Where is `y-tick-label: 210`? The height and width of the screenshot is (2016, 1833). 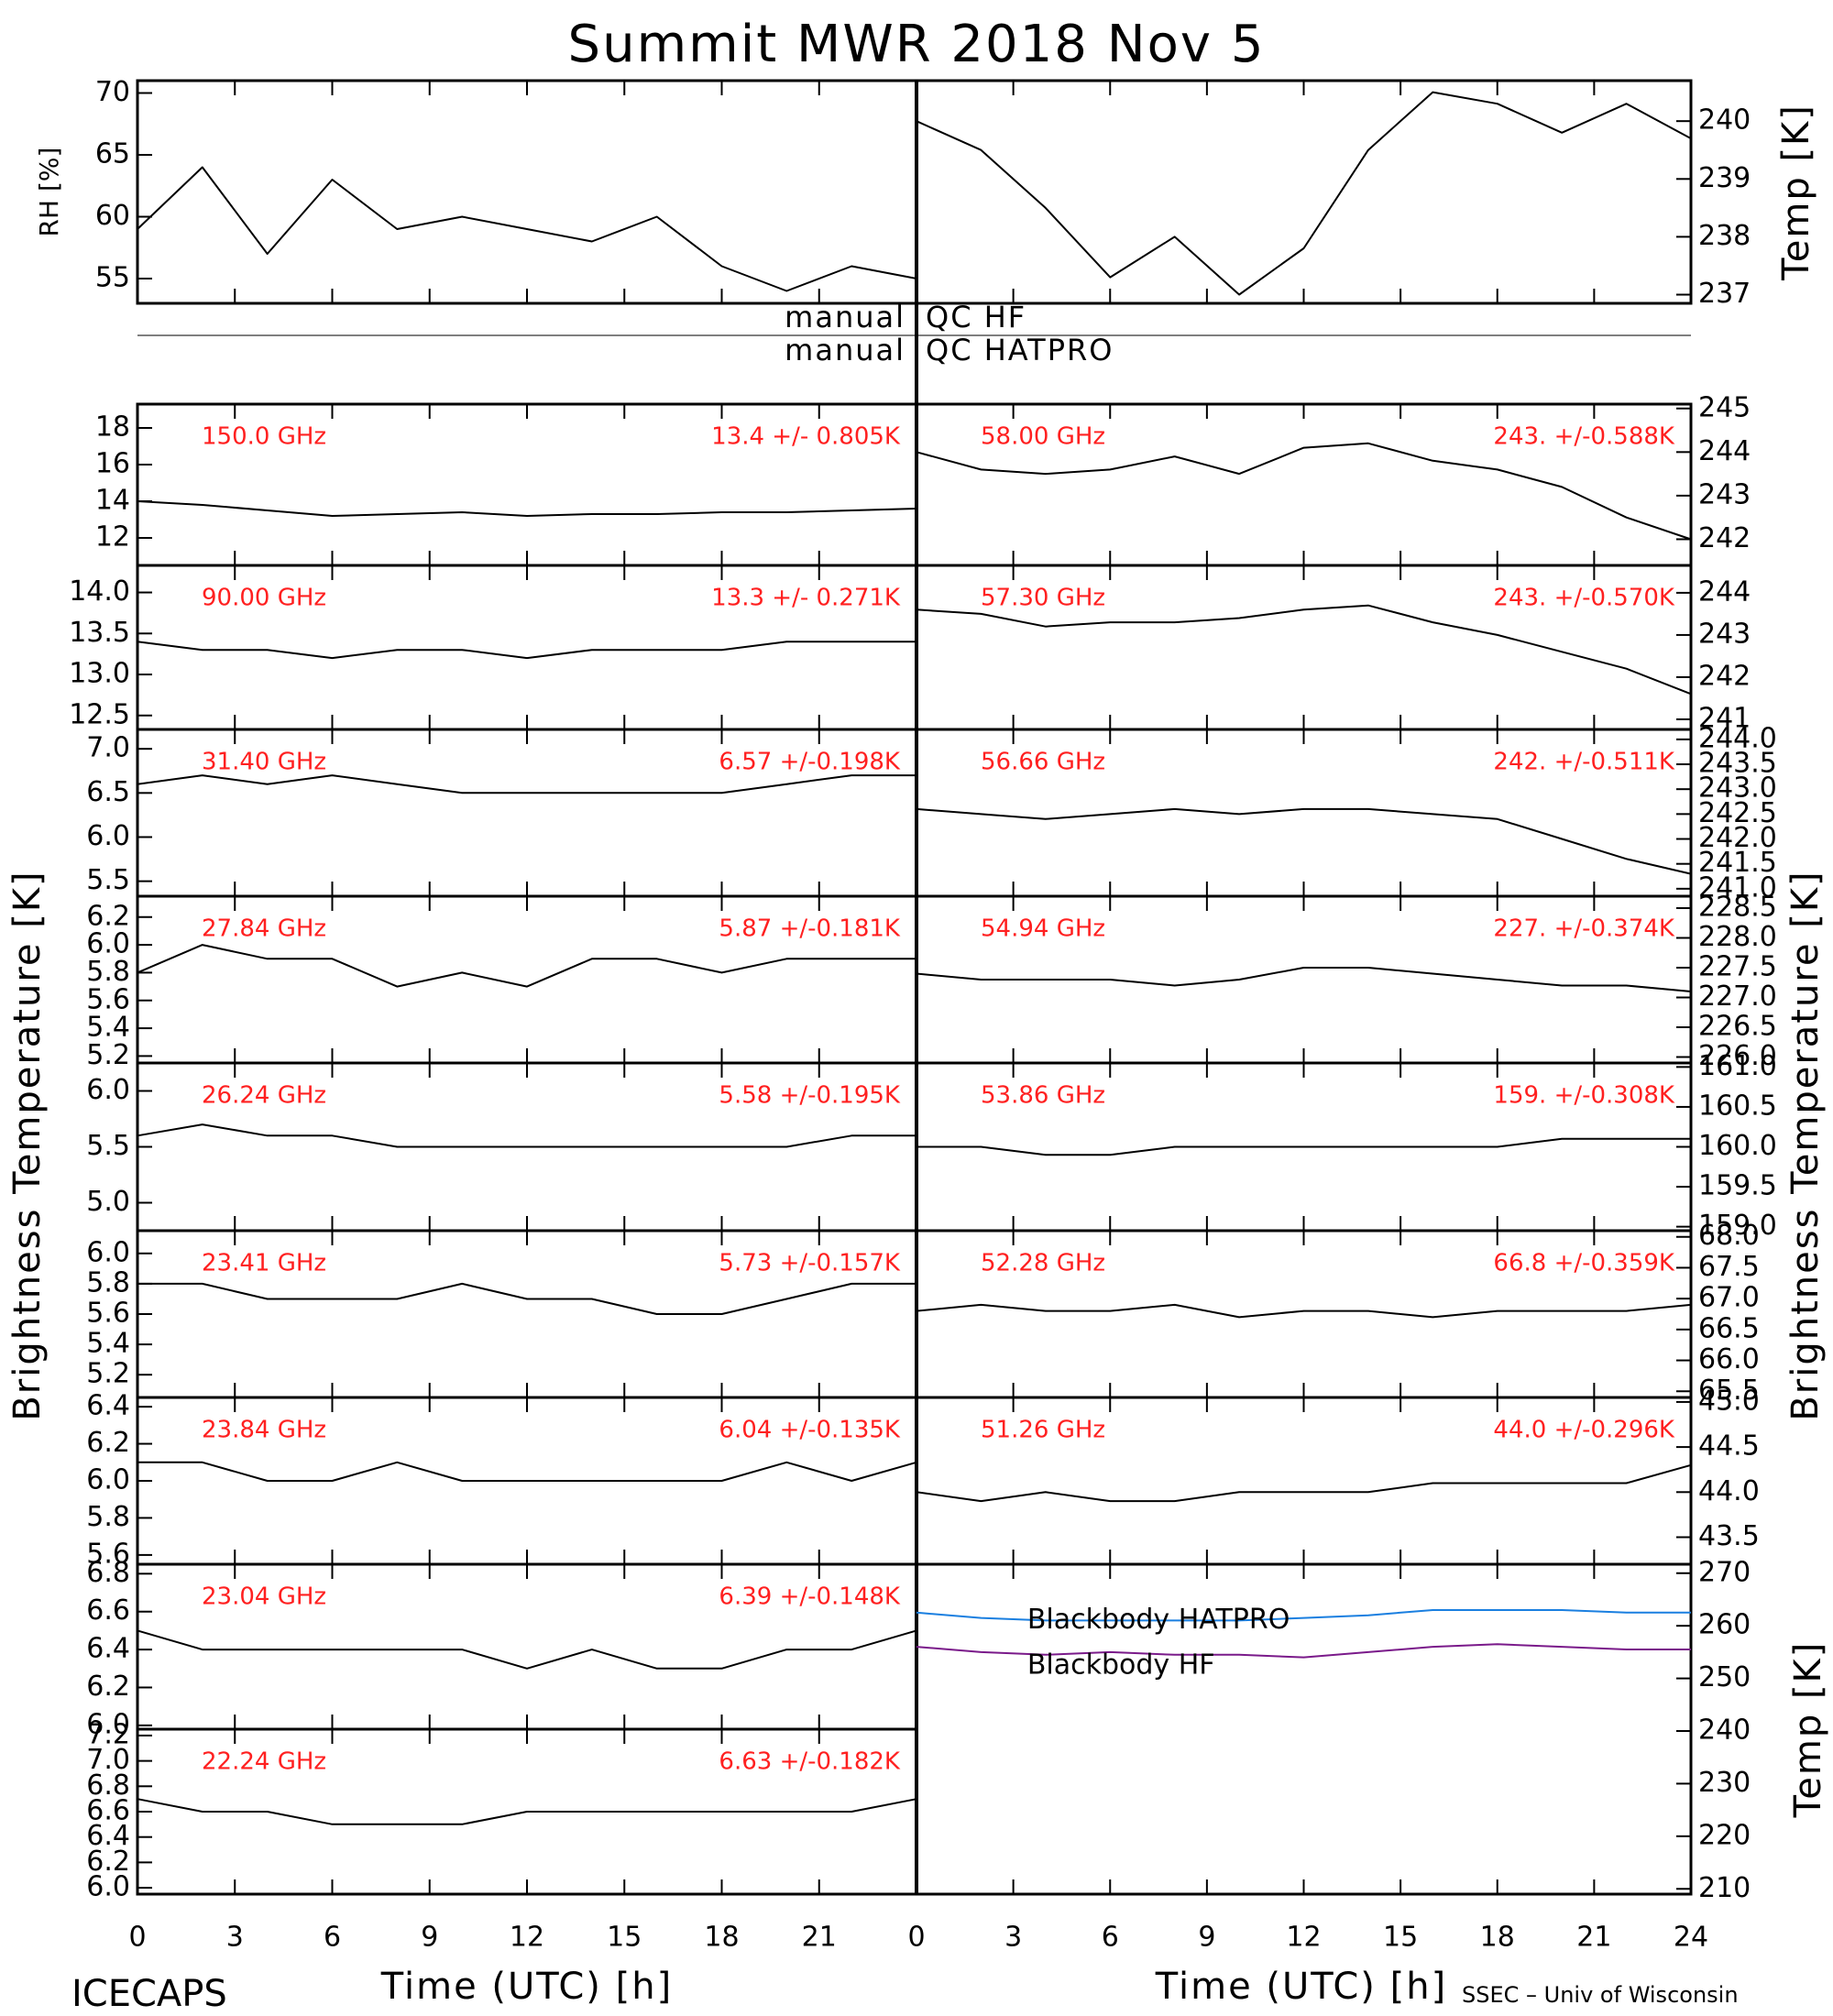
y-tick-label: 210 is located at coordinates (1724, 1888).